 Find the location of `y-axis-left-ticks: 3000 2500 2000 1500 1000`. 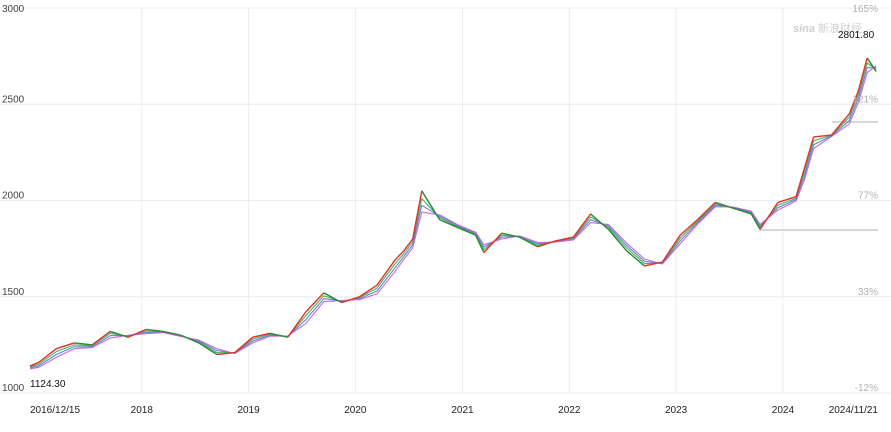

y-axis-left-ticks: 3000 2500 2000 1500 1000 is located at coordinates (13, 199).